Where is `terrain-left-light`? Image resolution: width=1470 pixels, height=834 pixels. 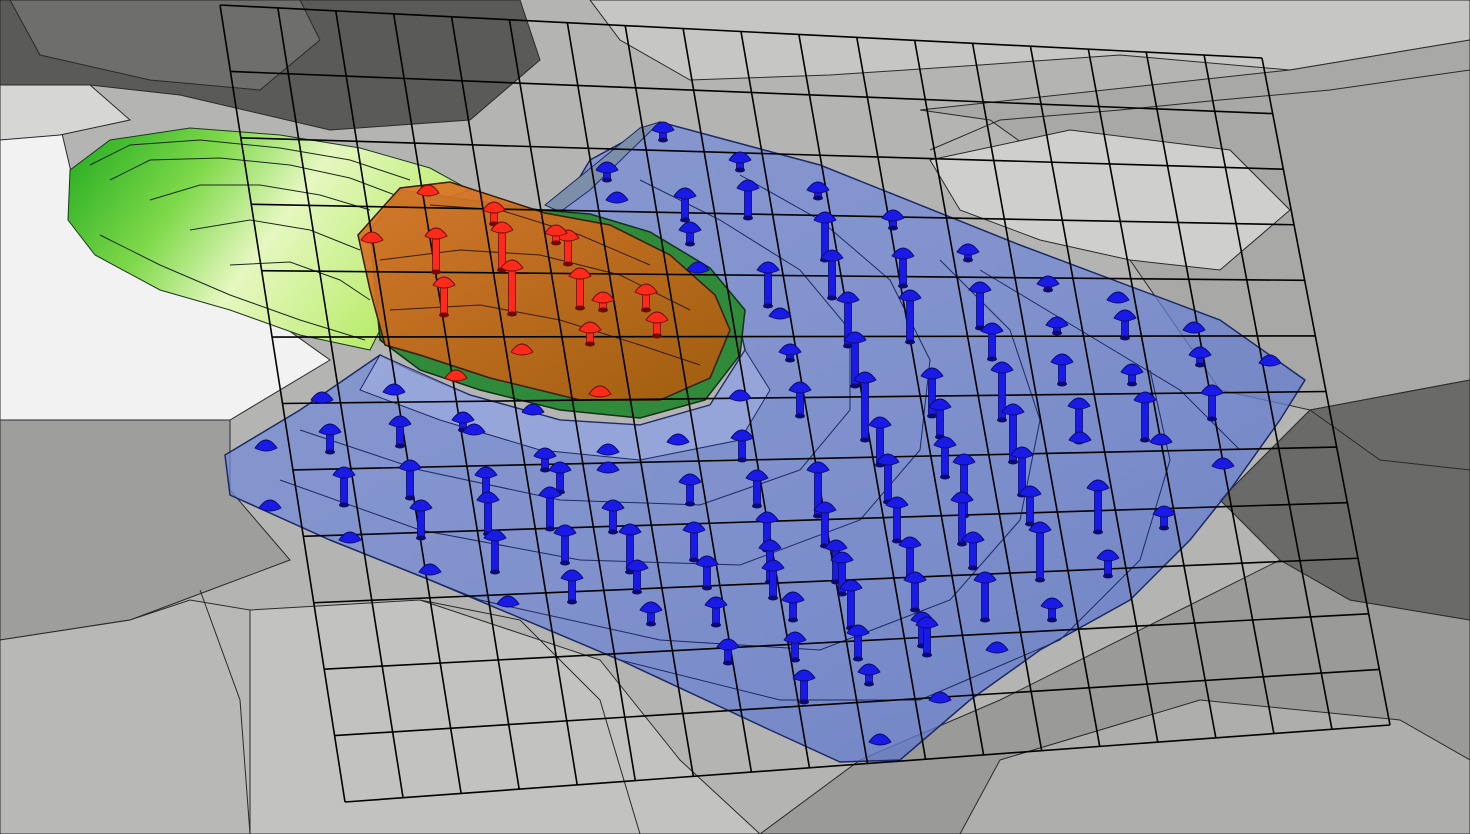 terrain-left-light is located at coordinates (66, 112).